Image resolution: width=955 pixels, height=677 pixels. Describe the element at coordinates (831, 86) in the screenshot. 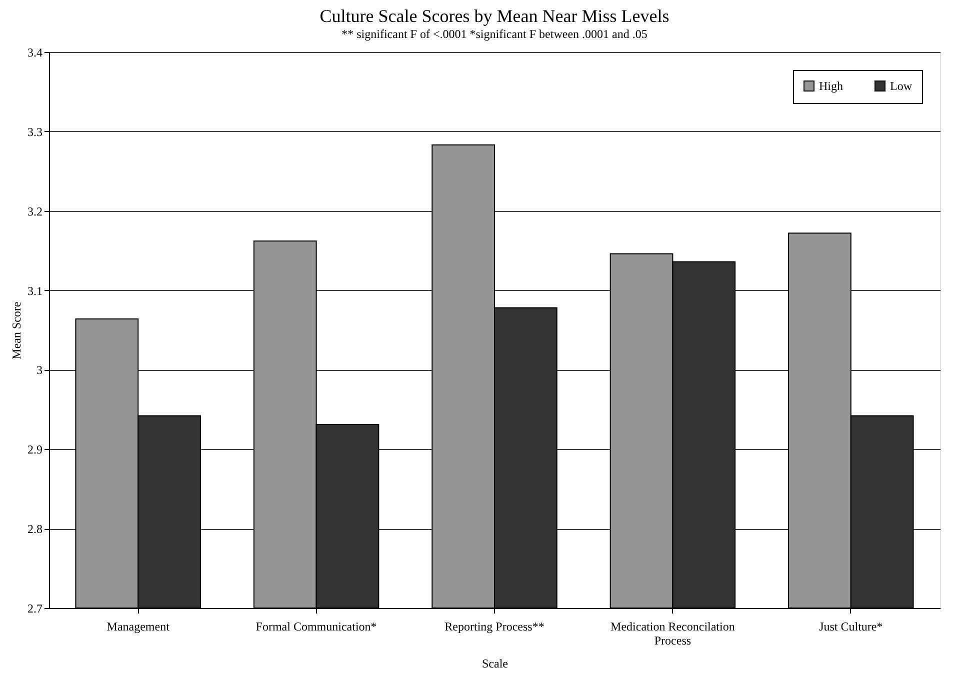

I see `legend-label: High` at that location.